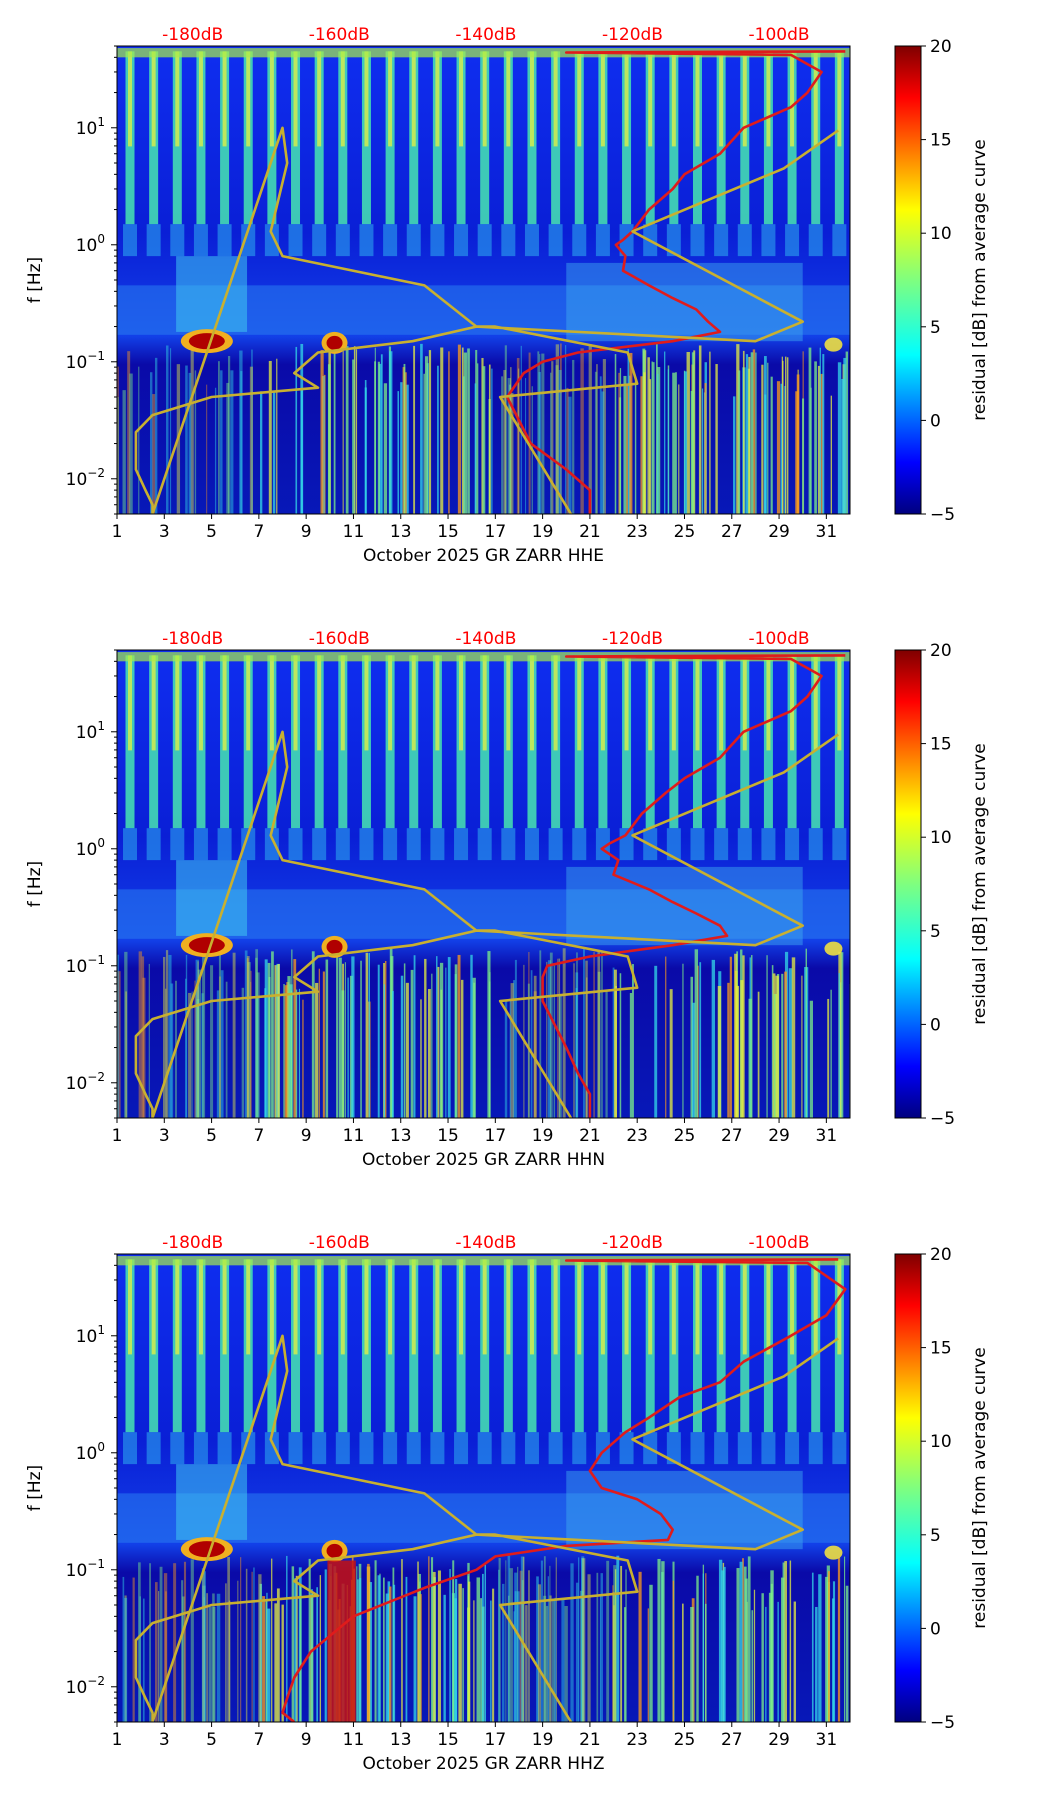 This screenshot has height=1806, width=1052. Describe the element at coordinates (354, 1136) in the screenshot. I see `x-tick-label: 11` at that location.